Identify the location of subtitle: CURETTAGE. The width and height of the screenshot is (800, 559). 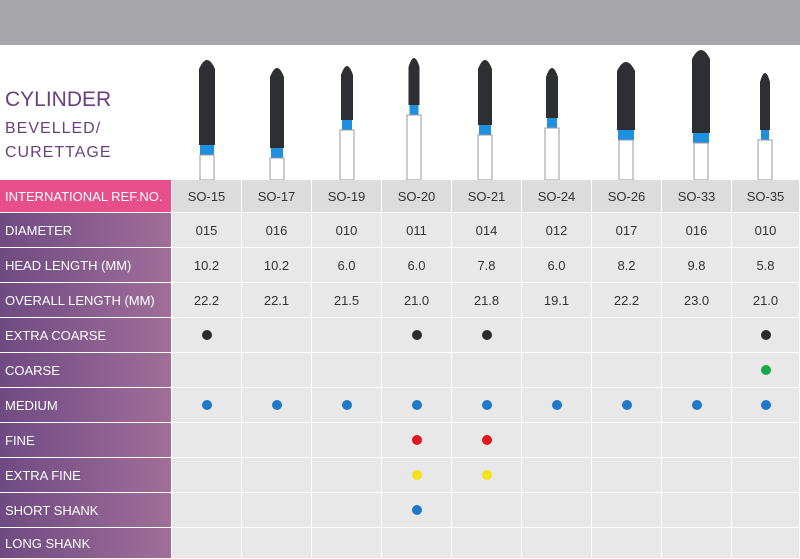
(58, 152).